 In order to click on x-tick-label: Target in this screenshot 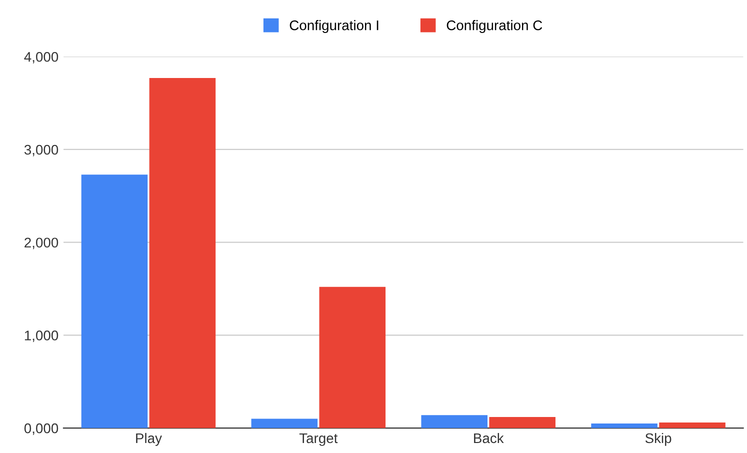, I will do `click(318, 439)`.